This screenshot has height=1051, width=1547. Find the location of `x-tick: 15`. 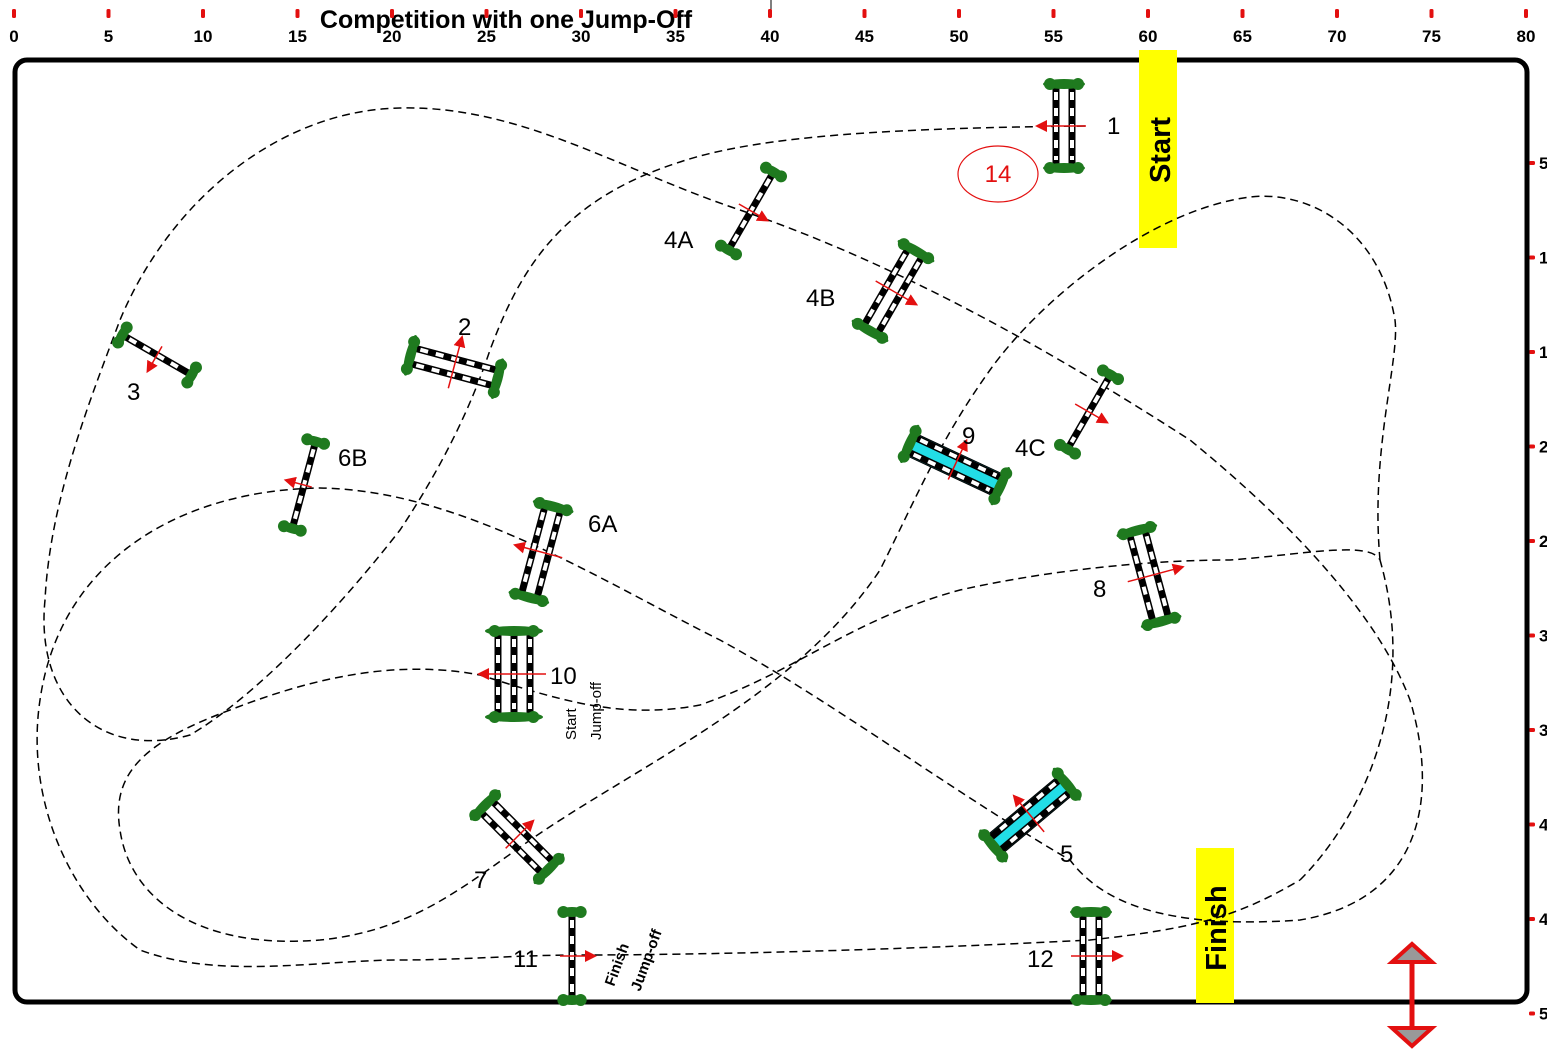

x-tick: 15 is located at coordinates (297, 27).